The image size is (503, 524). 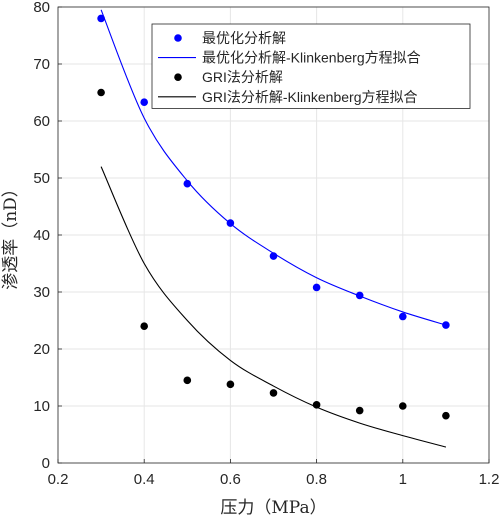 I want to click on x-tick-label: 0.6, so click(x=230, y=479).